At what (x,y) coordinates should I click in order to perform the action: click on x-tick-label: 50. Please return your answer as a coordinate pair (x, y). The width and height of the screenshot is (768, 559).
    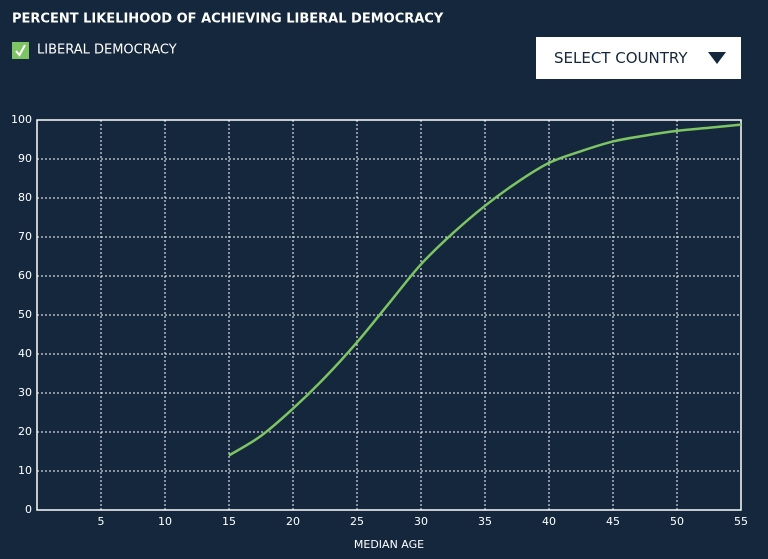
    Looking at the image, I should click on (677, 521).